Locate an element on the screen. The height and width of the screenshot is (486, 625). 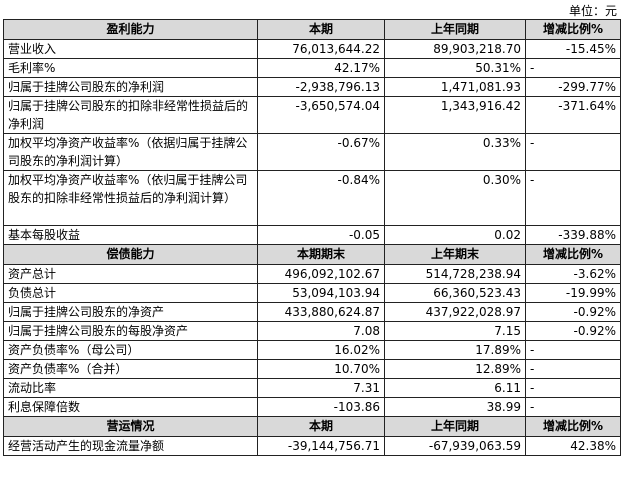
column-header: 本期期末 is located at coordinates (321, 254).